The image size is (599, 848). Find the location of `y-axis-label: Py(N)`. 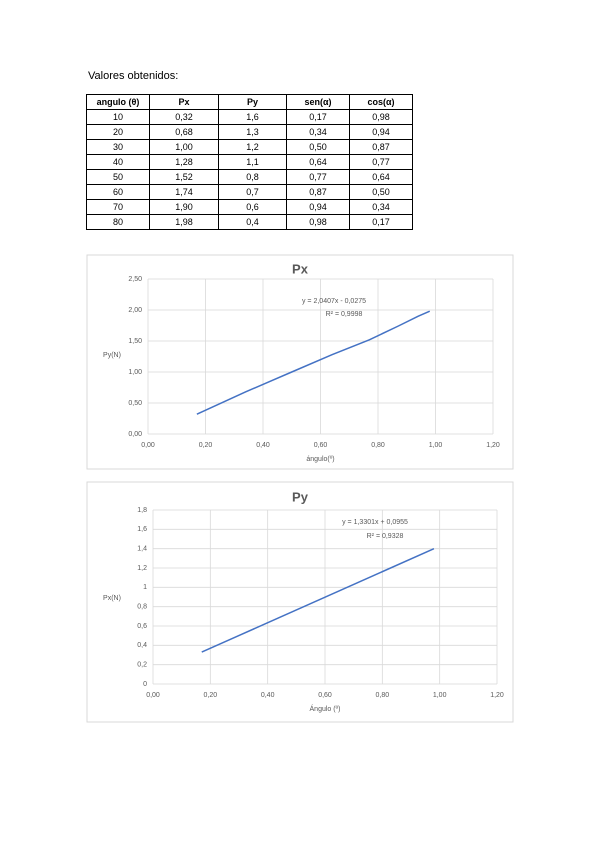

y-axis-label: Py(N) is located at coordinates (112, 355).